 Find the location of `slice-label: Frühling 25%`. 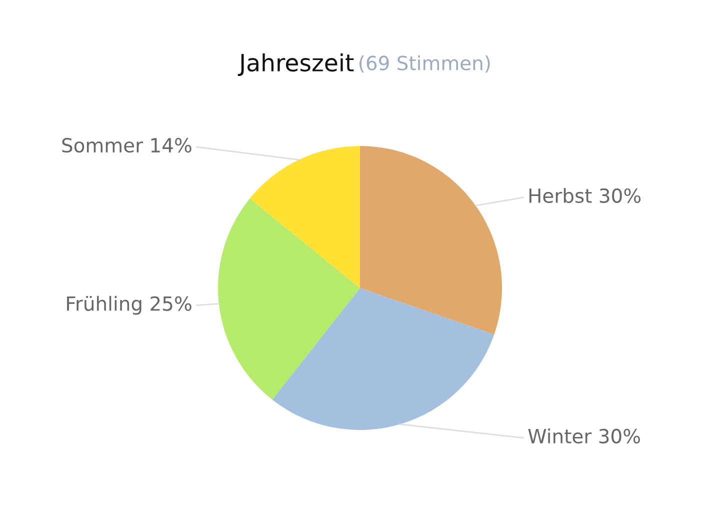

slice-label: Frühling 25% is located at coordinates (129, 305).